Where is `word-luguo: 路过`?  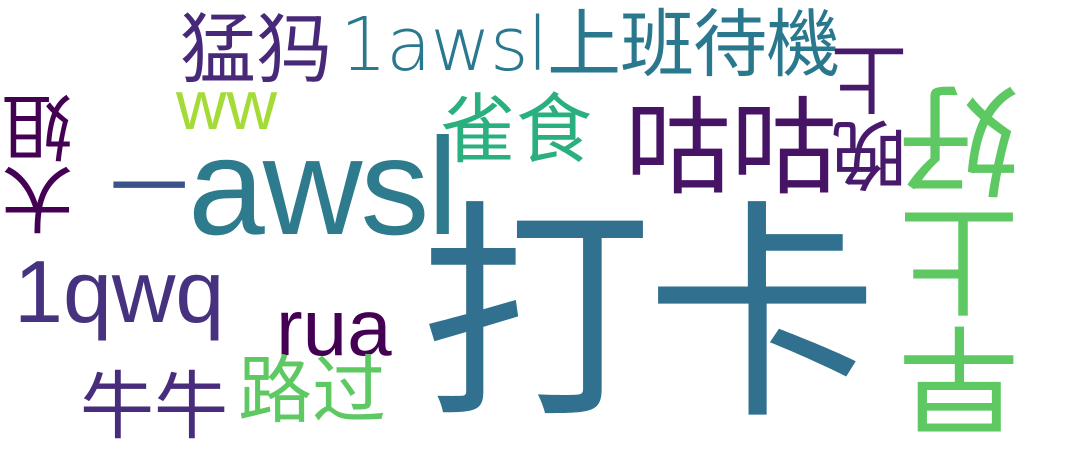 word-luguo: 路过 is located at coordinates (312, 391).